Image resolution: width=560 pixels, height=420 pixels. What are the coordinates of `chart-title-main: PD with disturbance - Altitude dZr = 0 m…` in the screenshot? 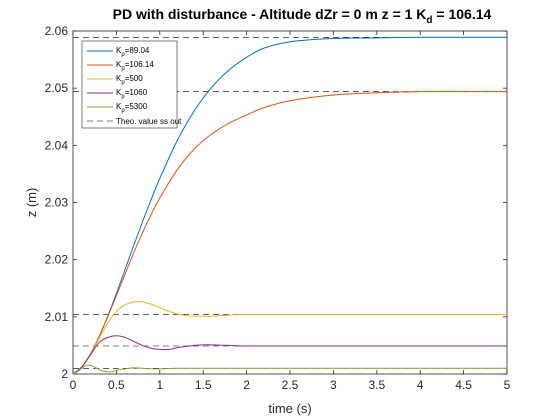 It's located at (270, 14).